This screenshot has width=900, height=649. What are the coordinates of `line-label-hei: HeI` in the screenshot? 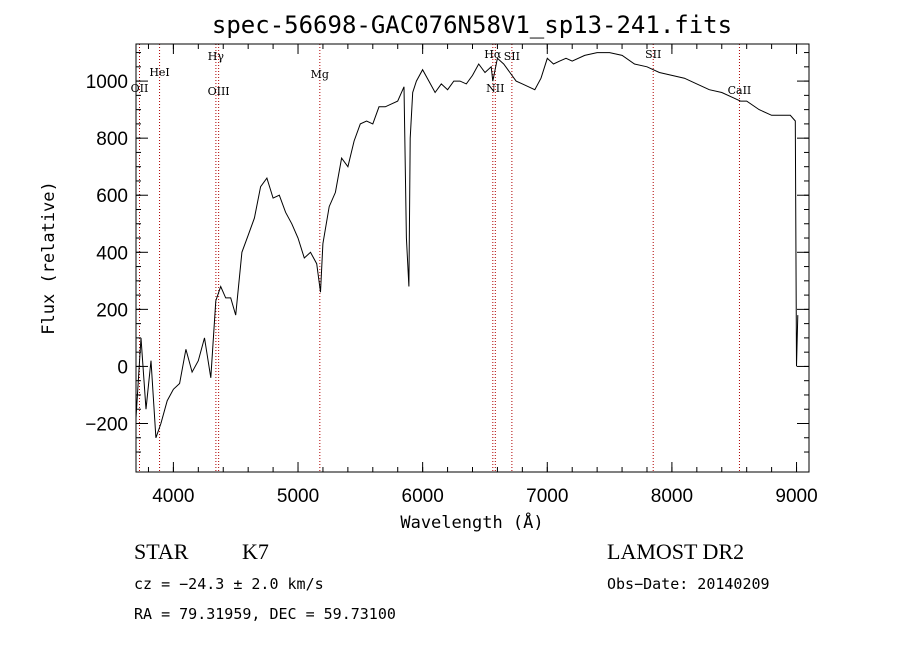 It's located at (159, 72).